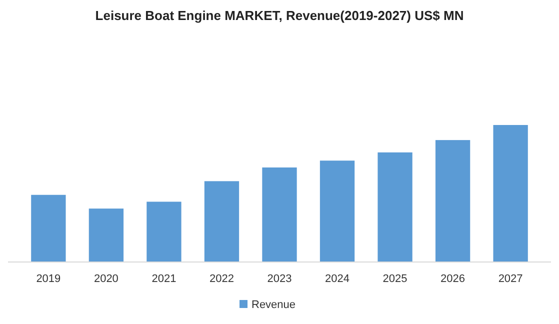  Describe the element at coordinates (510, 279) in the screenshot. I see `x-tick-label: 2027` at that location.